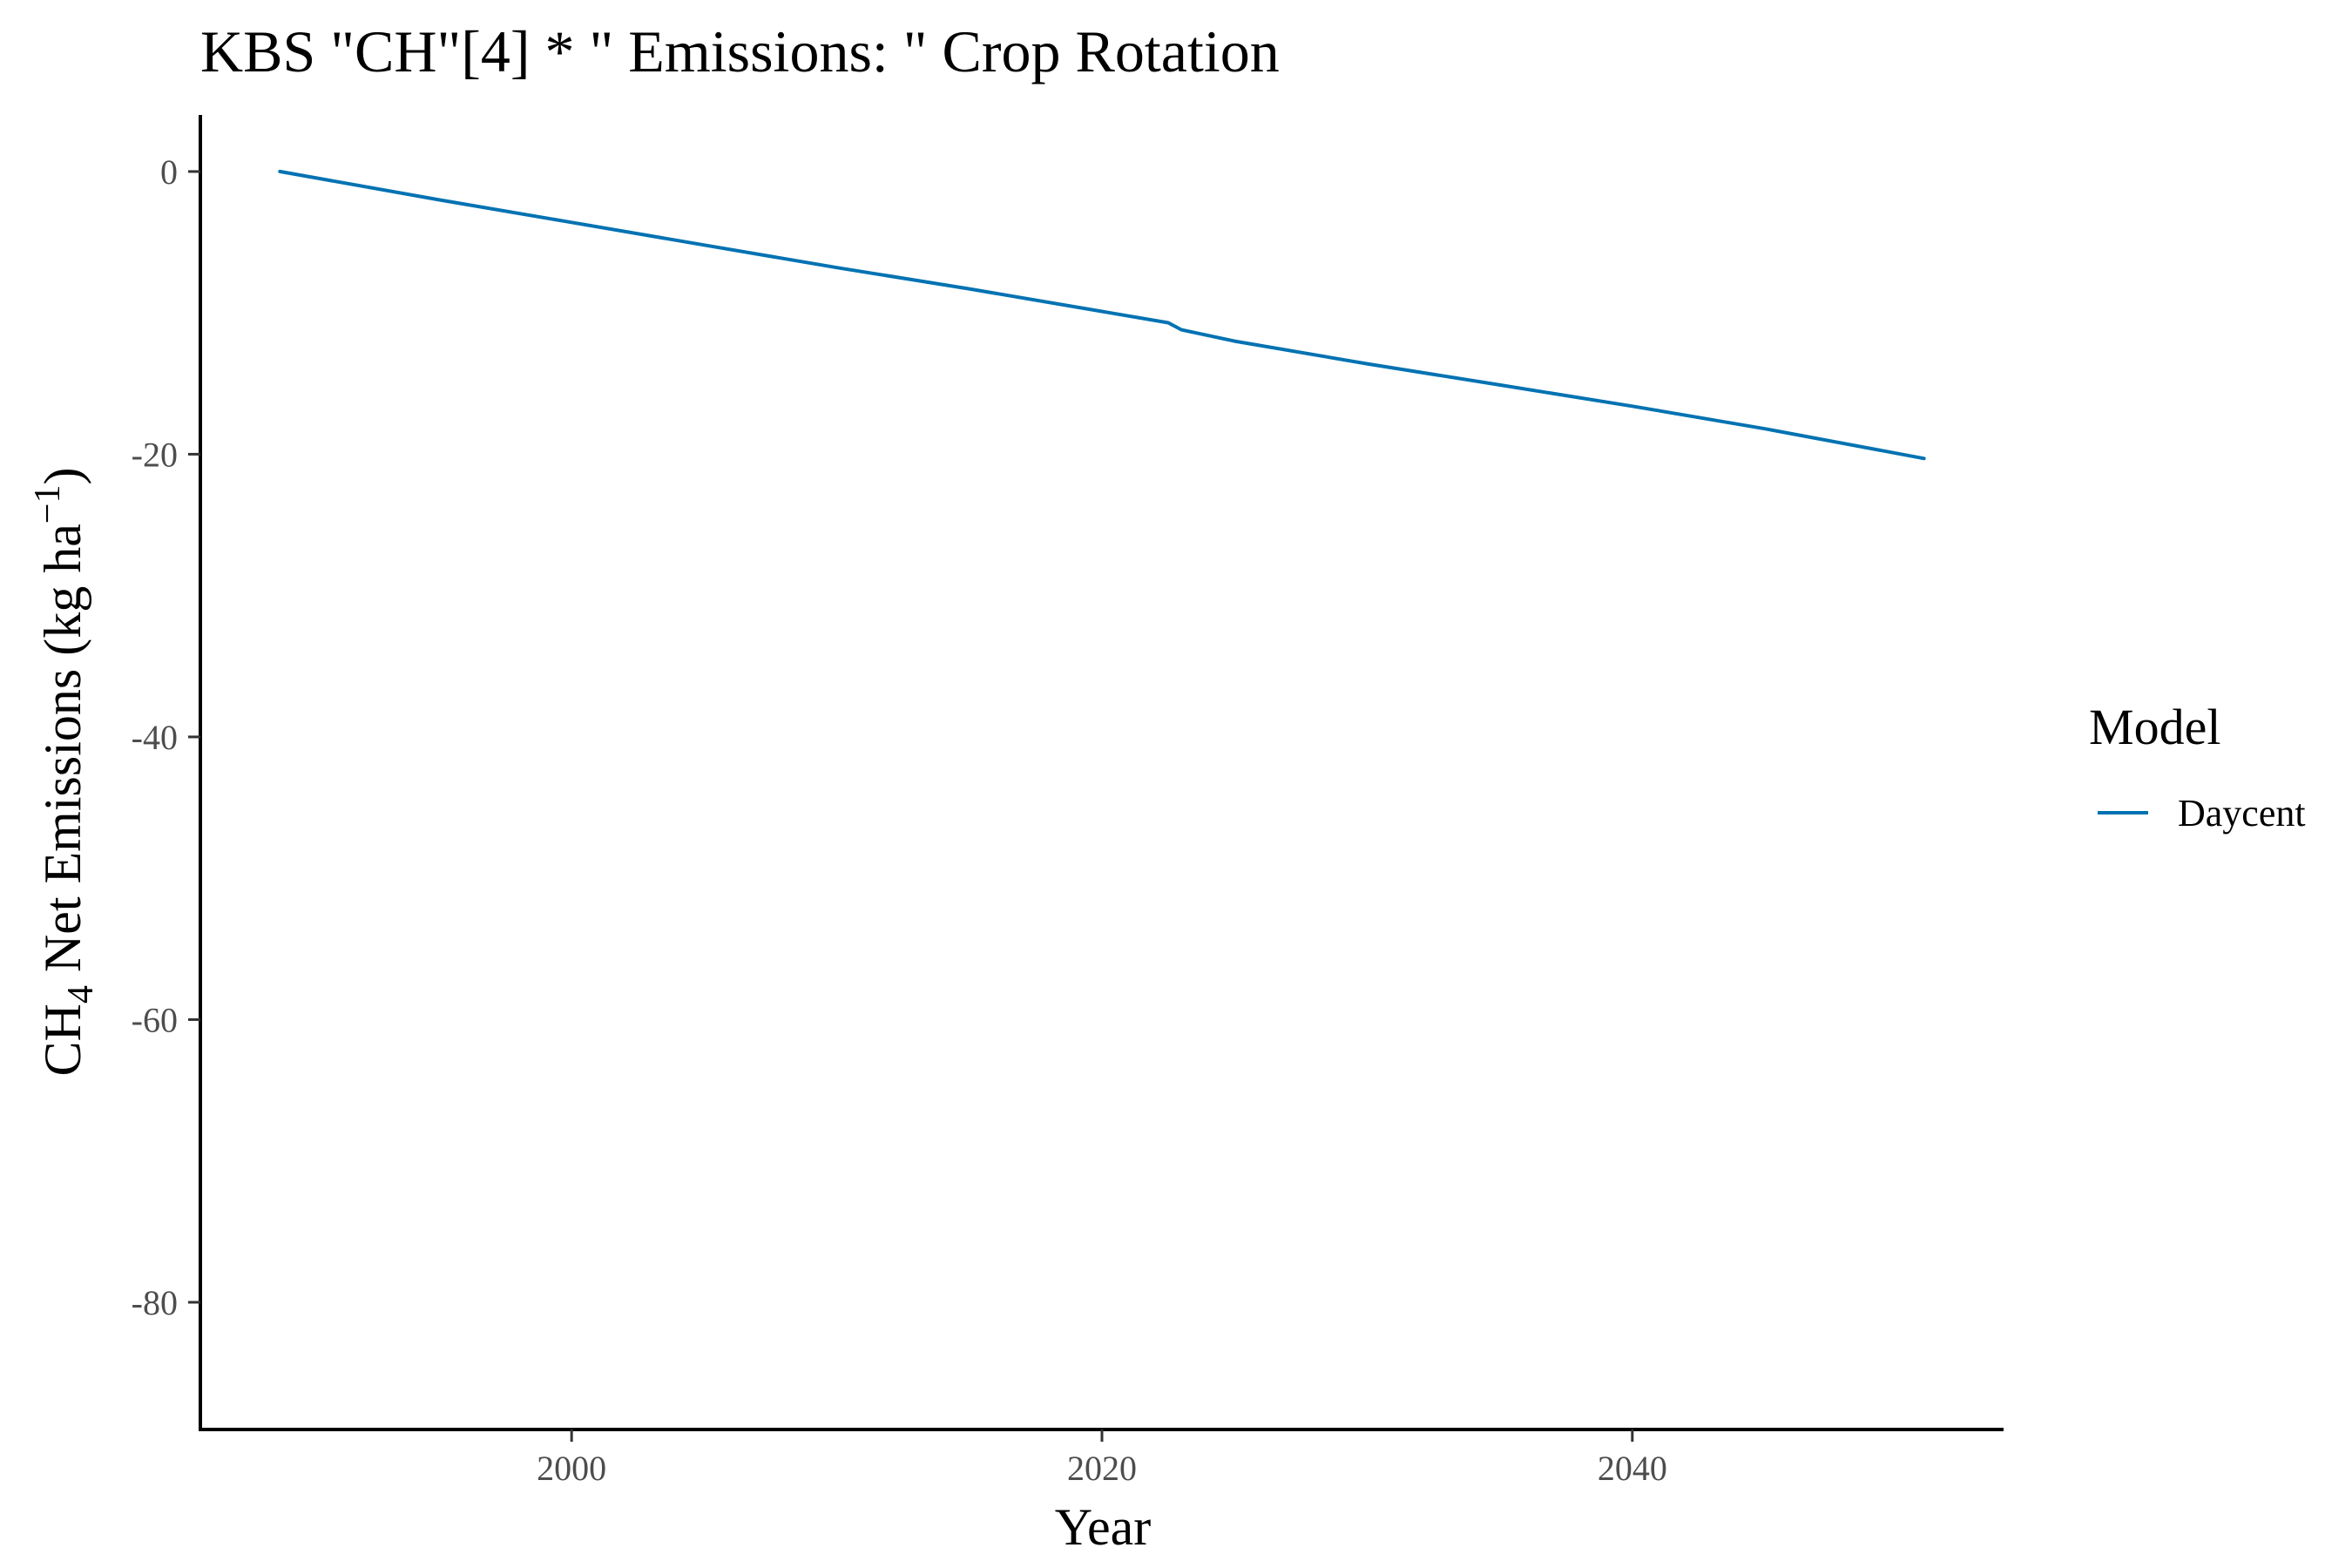 Image resolution: width=2352 pixels, height=1568 pixels. I want to click on x-tick-label-2020: 2020, so click(1102, 1468).